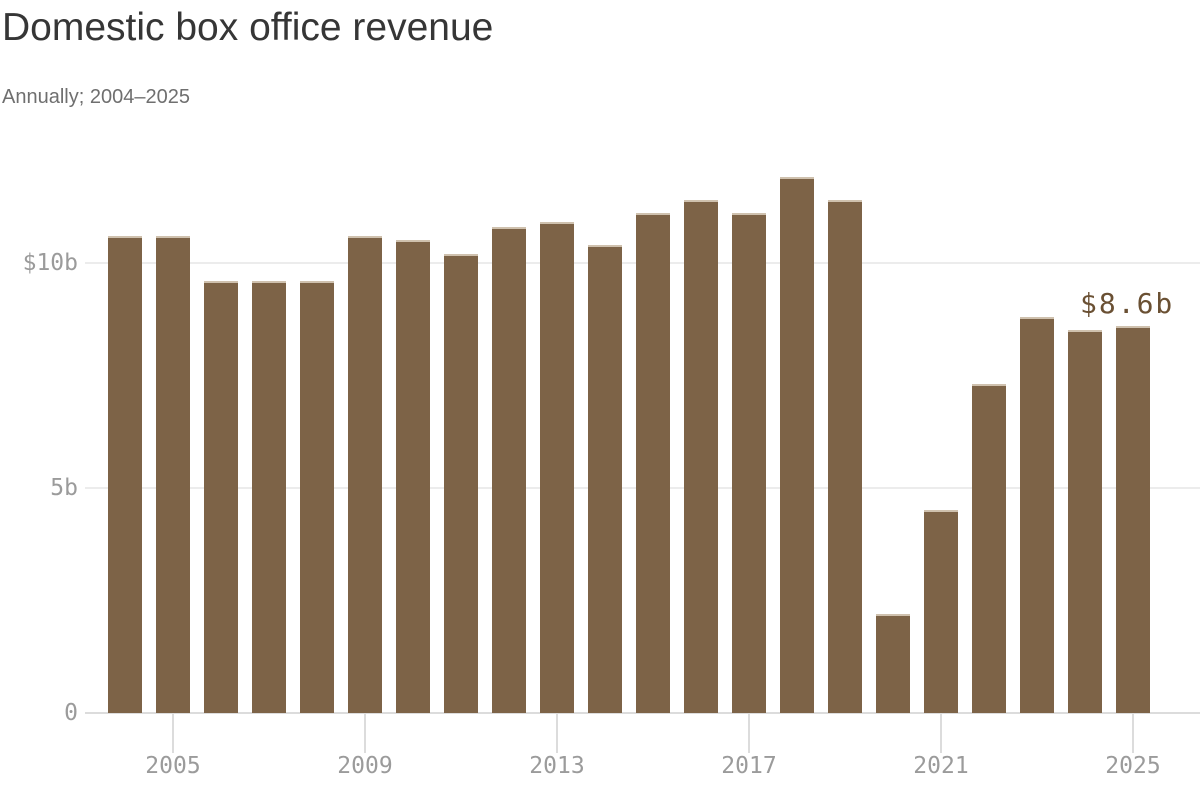  What do you see at coordinates (797, 445) in the screenshot?
I see `bar-2018` at bounding box center [797, 445].